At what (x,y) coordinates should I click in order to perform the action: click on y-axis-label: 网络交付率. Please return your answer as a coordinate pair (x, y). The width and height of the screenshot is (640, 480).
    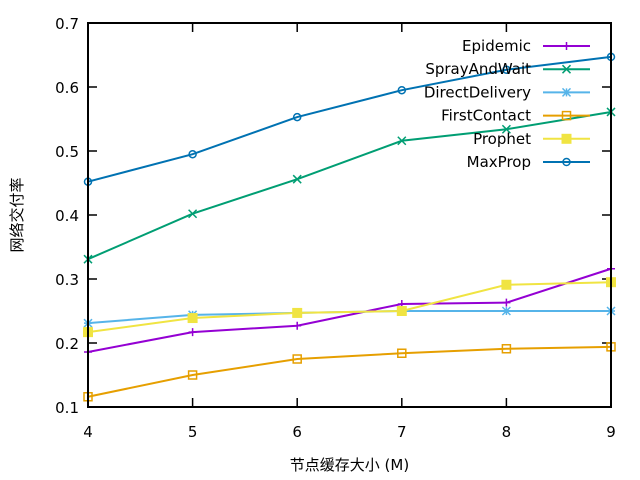
    Looking at the image, I should click on (17, 214).